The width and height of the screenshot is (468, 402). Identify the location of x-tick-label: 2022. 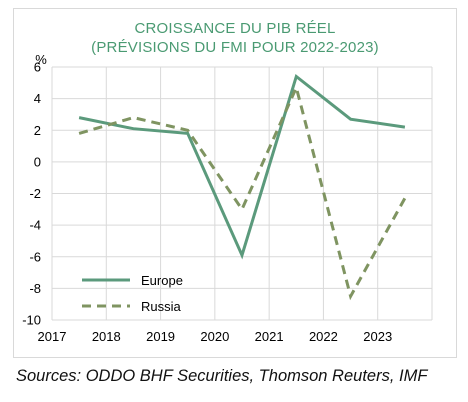
(323, 336).